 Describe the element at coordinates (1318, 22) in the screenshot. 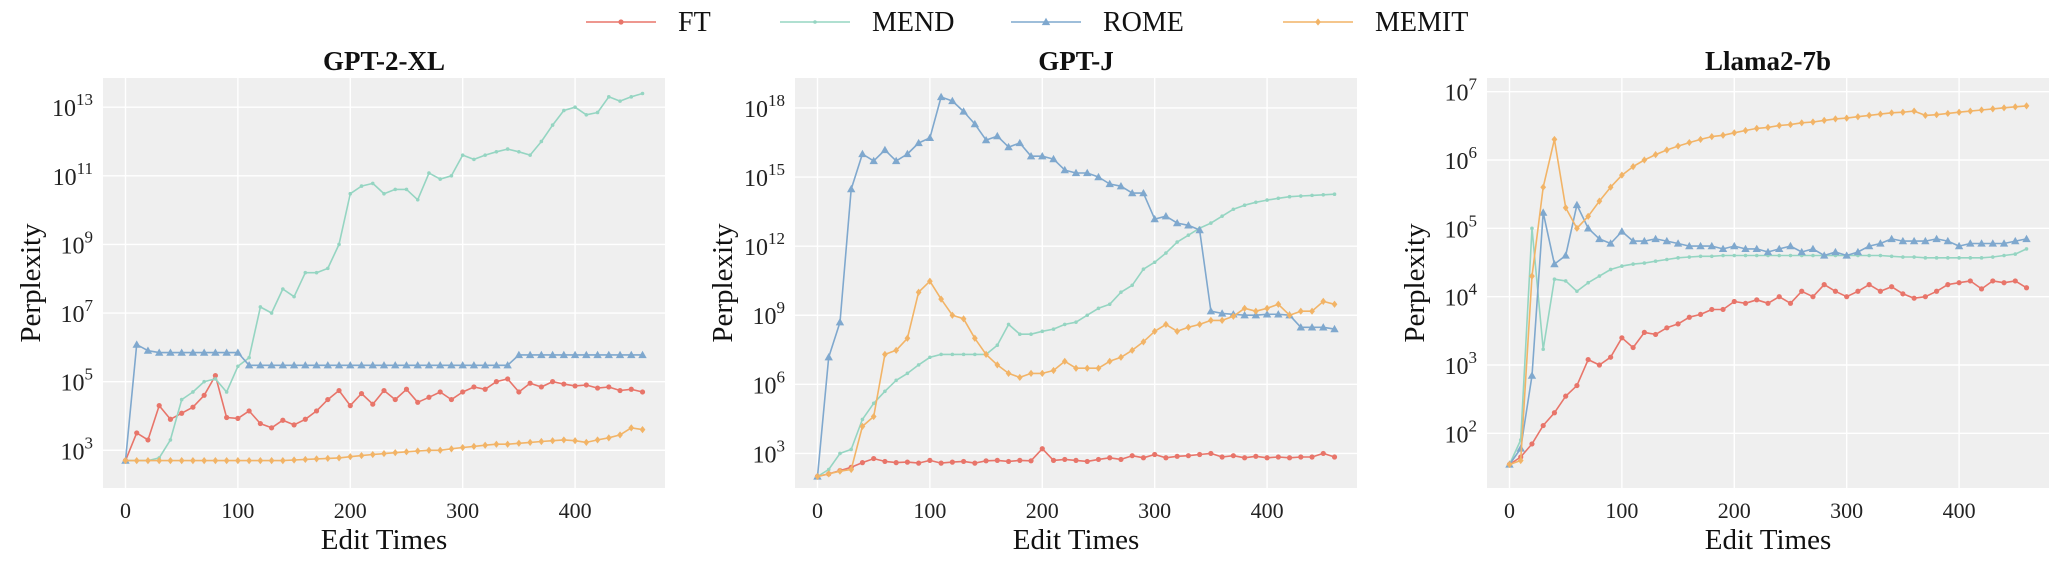

I see `legend-marker-memit` at that location.